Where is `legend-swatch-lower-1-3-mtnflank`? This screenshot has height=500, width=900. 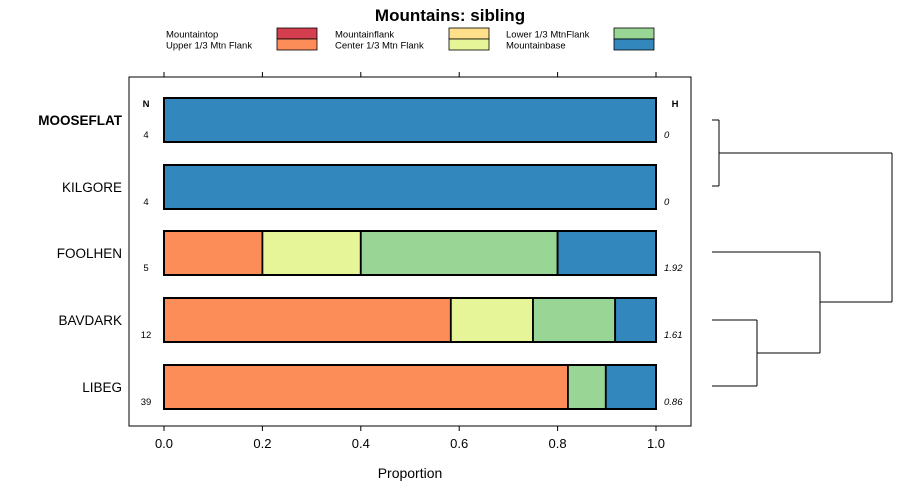 legend-swatch-lower-1-3-mtnflank is located at coordinates (634, 33).